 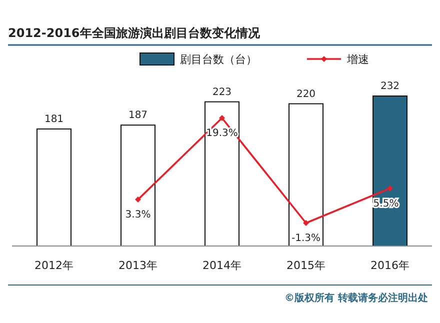 What do you see at coordinates (138, 265) in the screenshot?
I see `x-tick-label: 2013年` at bounding box center [138, 265].